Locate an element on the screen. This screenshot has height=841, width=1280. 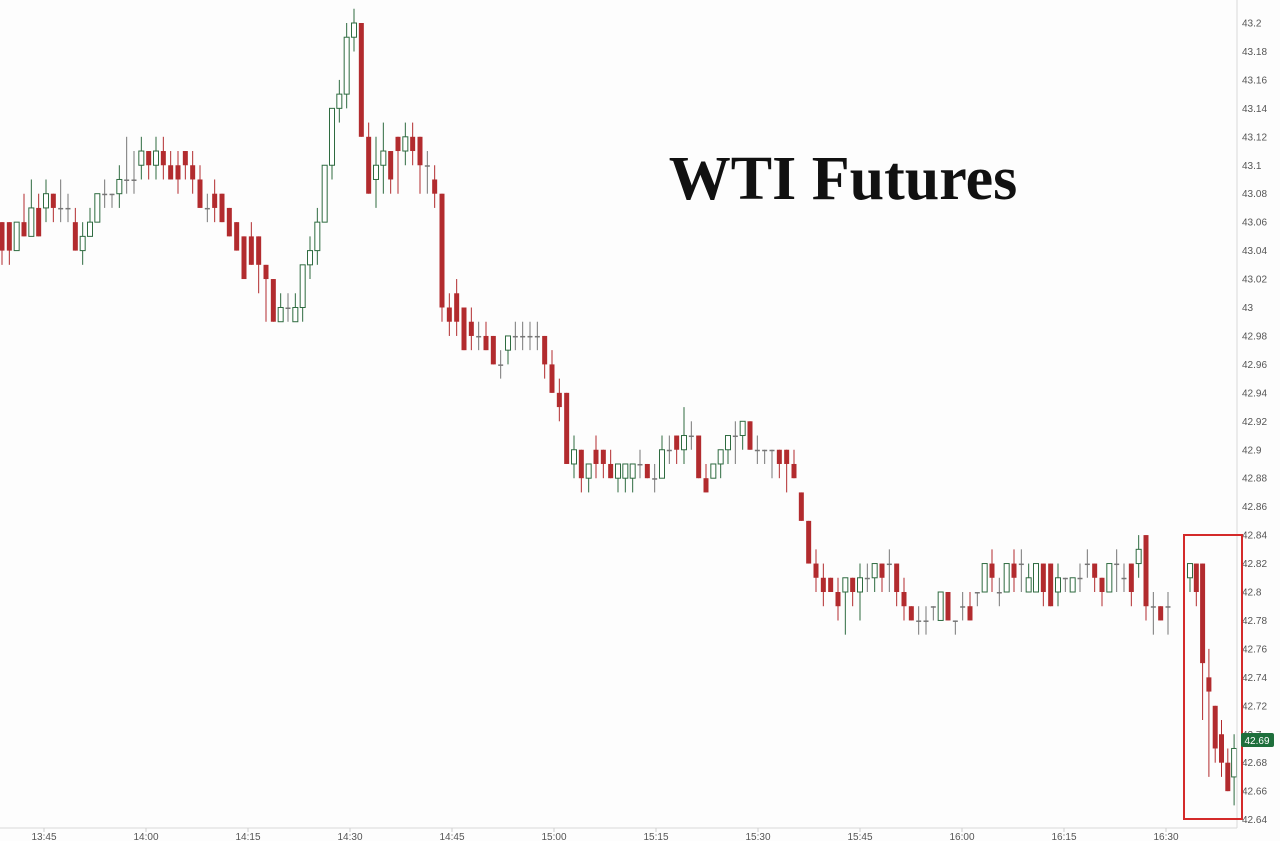
y-tick-label: 43.06 is located at coordinates (1254, 223).